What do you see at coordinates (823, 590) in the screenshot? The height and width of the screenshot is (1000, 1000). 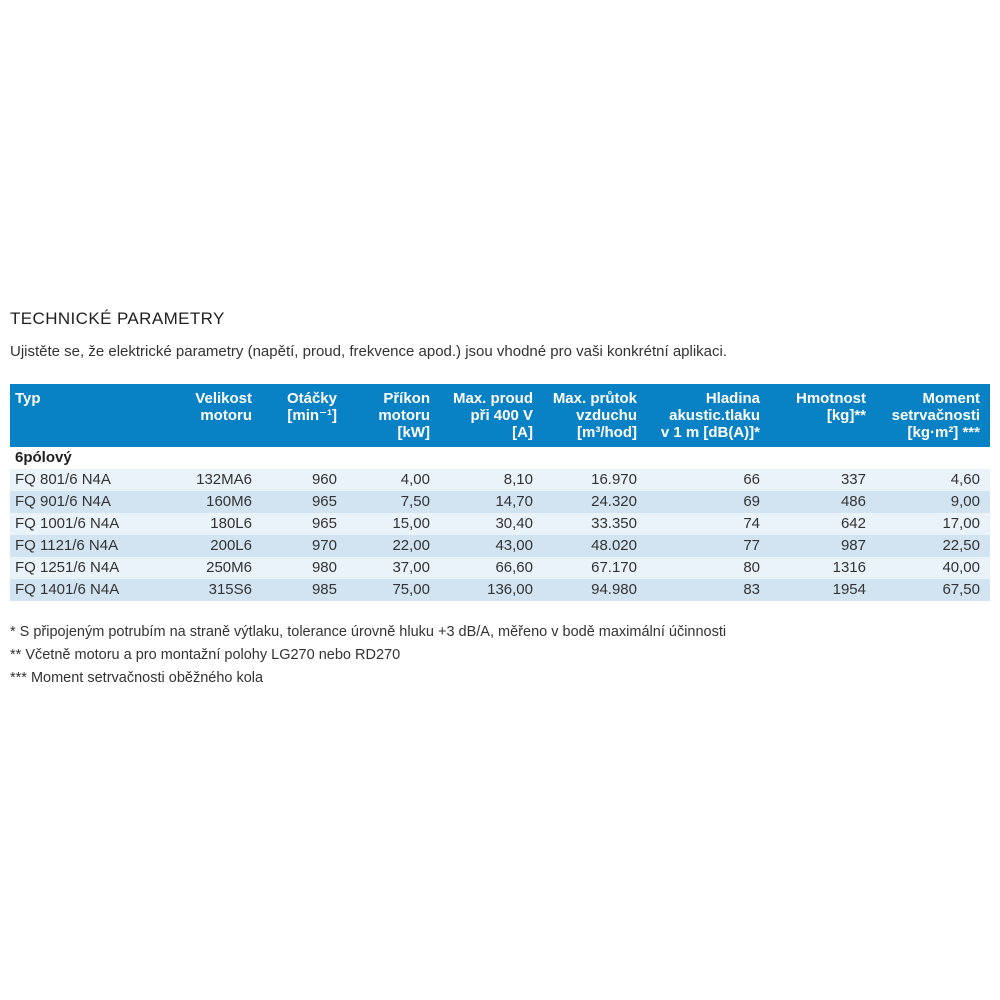 I see `cell-hmotnost: 1954` at bounding box center [823, 590].